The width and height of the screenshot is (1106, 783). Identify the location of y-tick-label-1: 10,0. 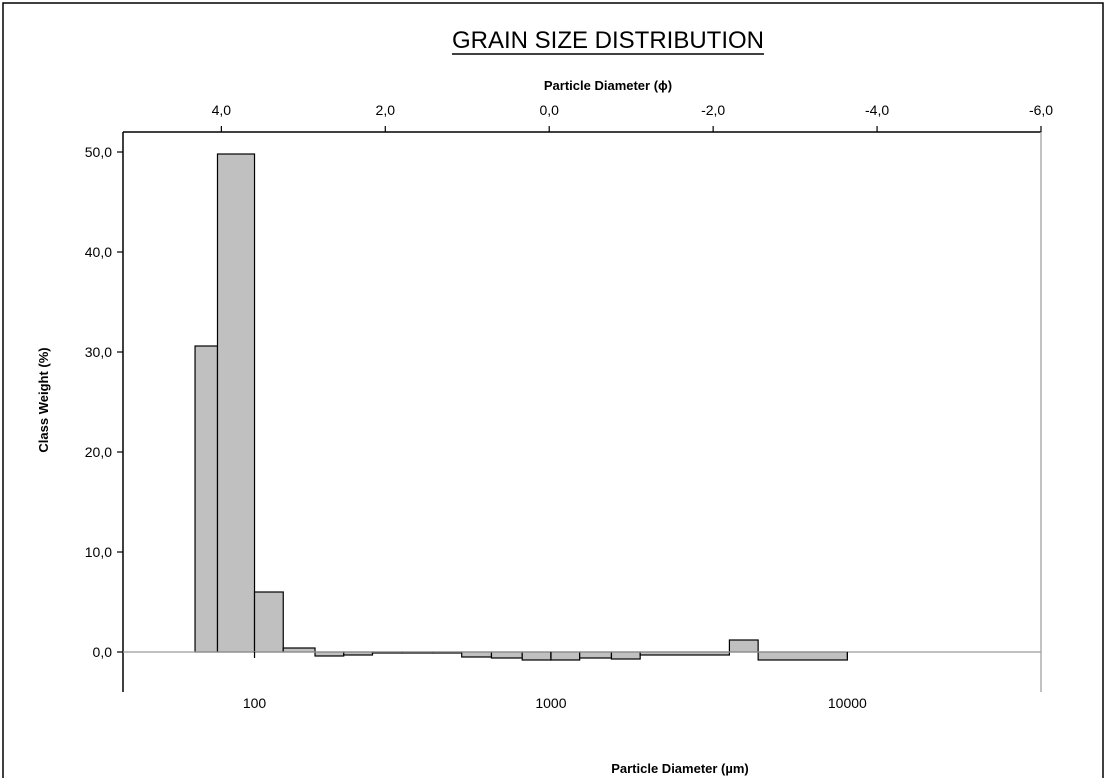
(98, 552).